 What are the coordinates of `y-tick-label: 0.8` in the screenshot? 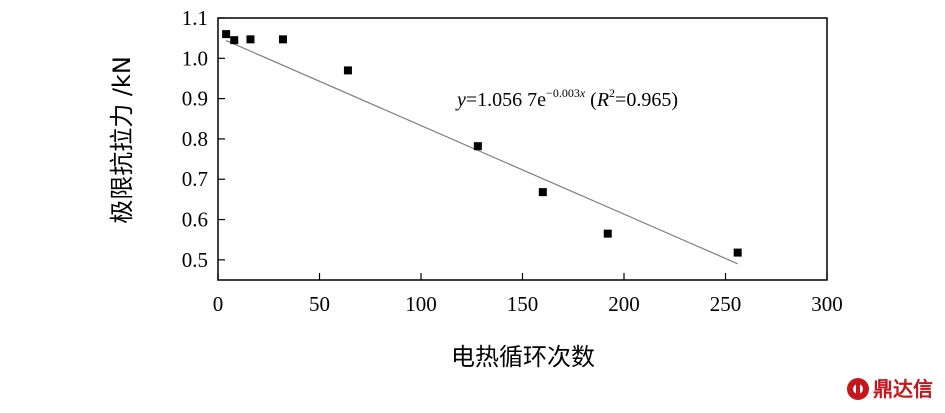 It's located at (195, 139).